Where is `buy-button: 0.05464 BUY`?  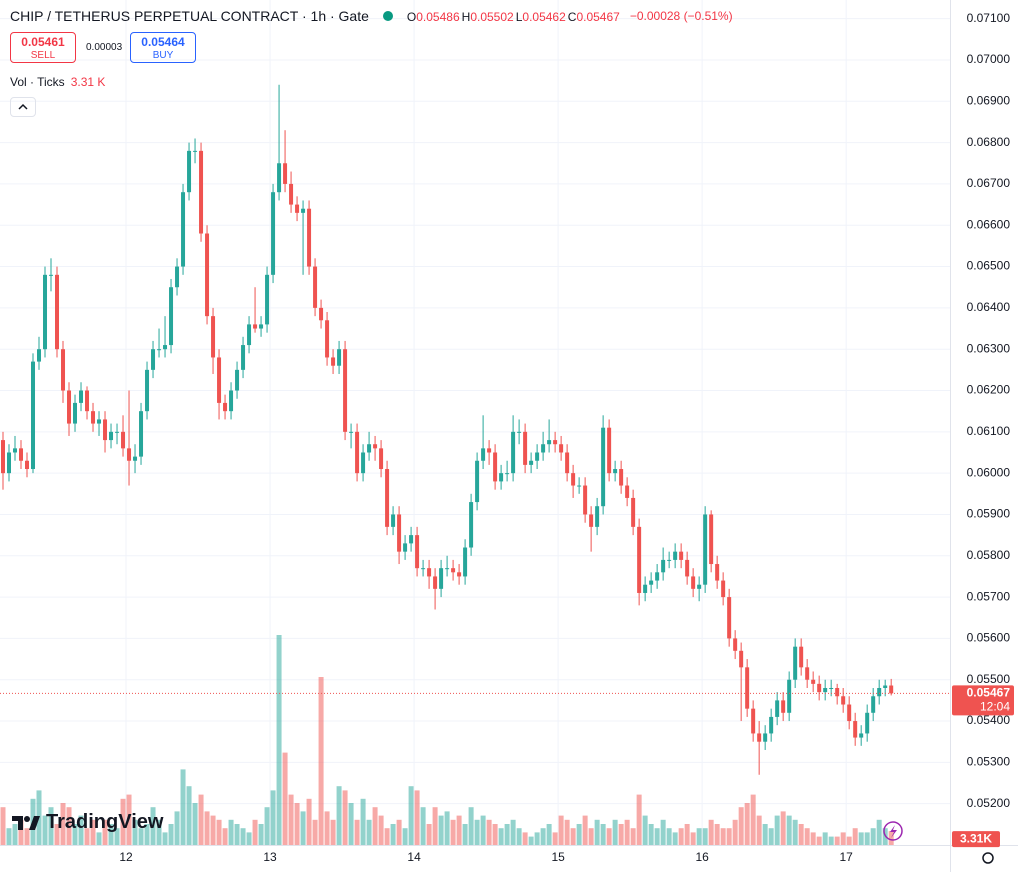 buy-button: 0.05464 BUY is located at coordinates (163, 47).